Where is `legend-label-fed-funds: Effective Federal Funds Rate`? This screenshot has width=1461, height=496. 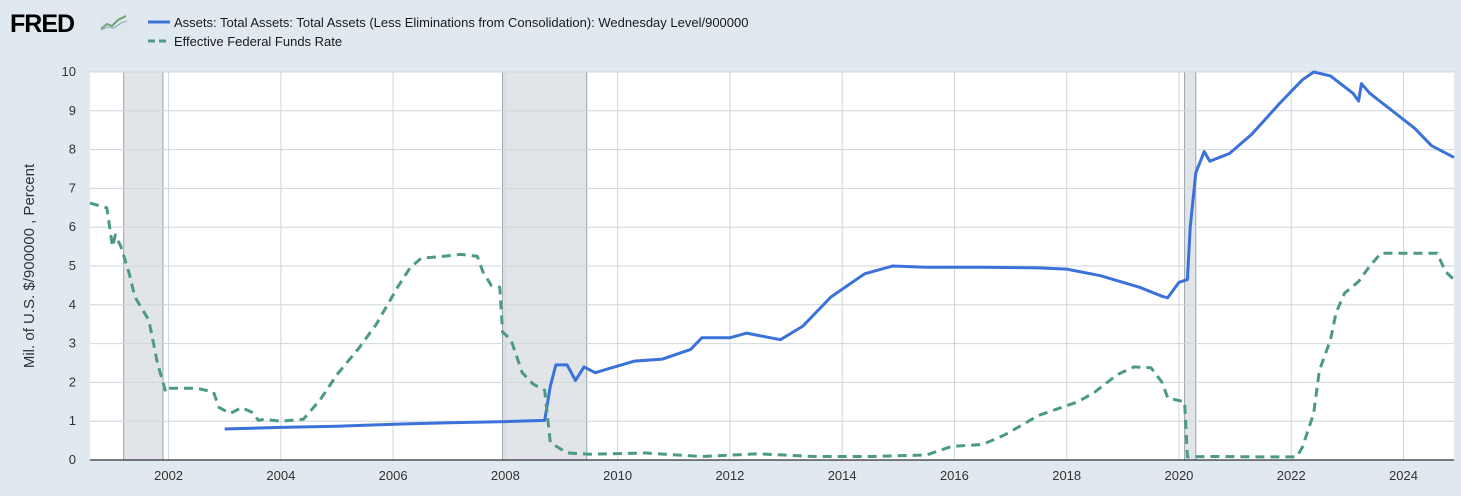
legend-label-fed-funds: Effective Federal Funds Rate is located at coordinates (258, 41).